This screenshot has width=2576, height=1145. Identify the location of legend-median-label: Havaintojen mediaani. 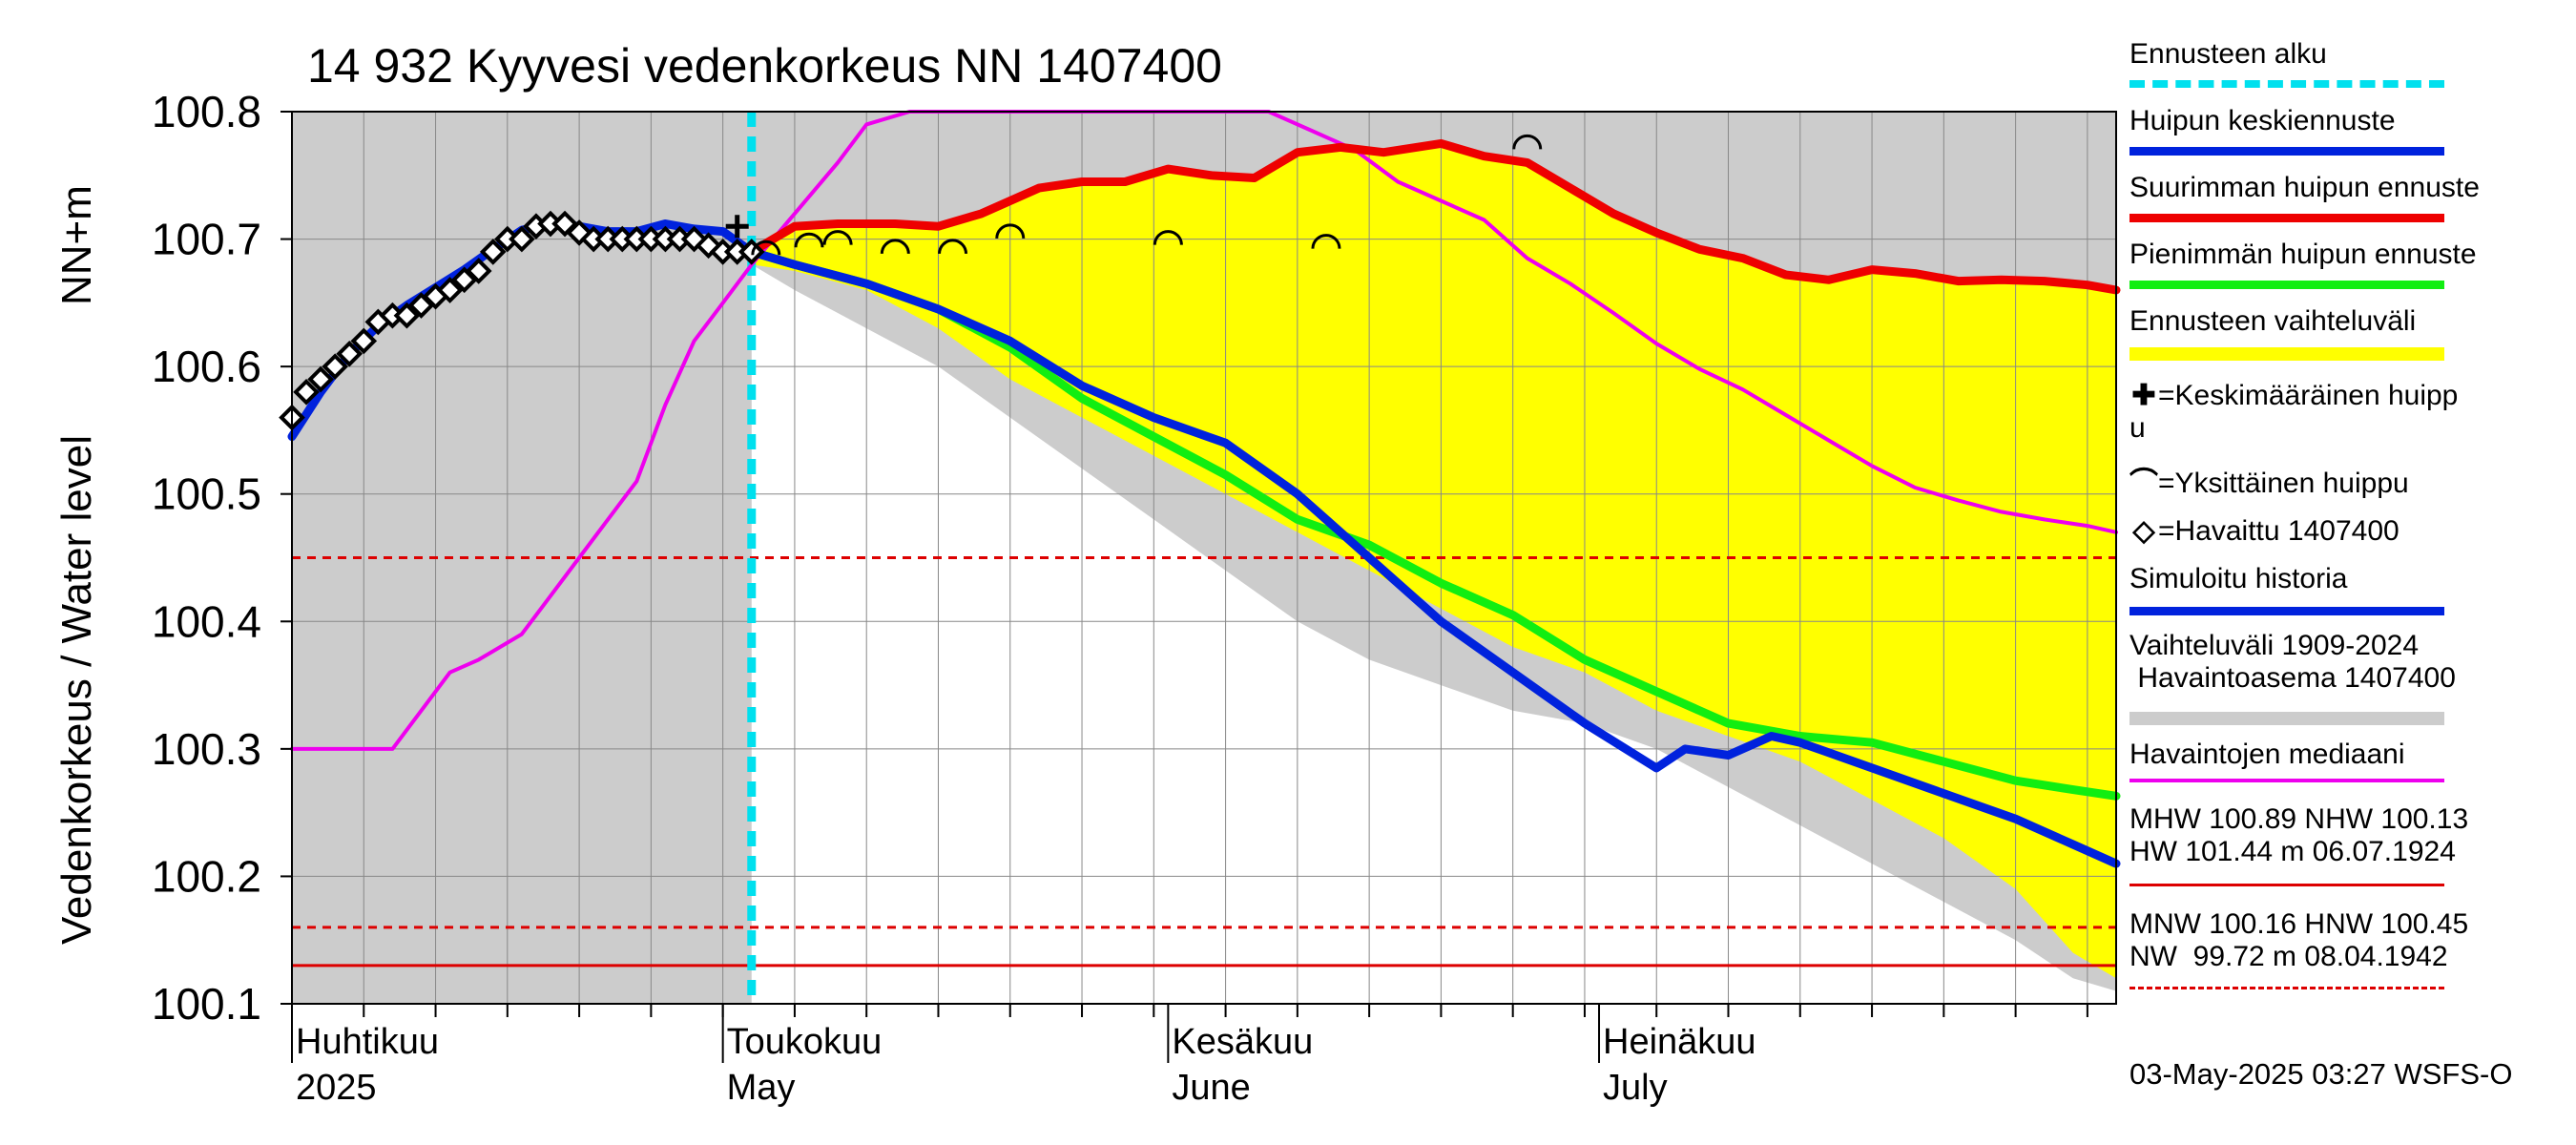
(2267, 754).